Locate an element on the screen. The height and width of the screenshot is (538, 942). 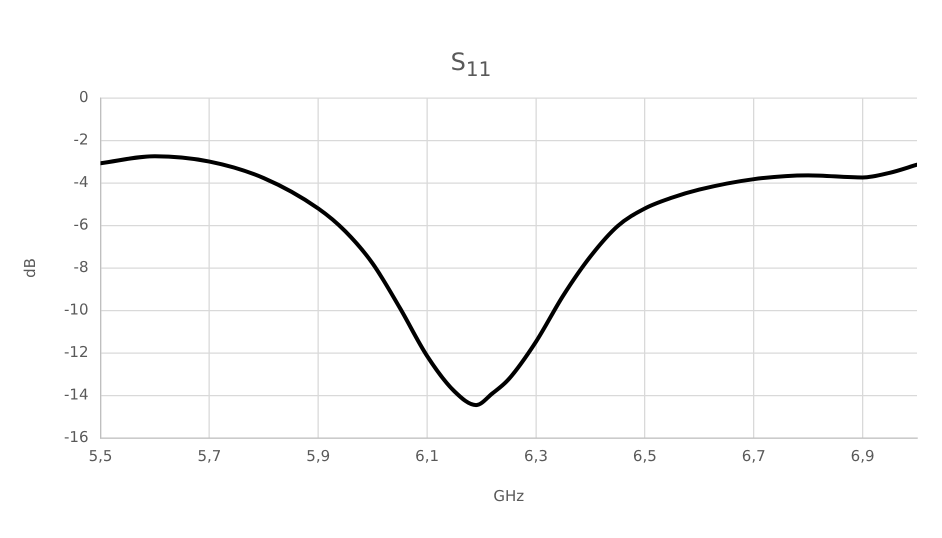
y-tick-label: -8 is located at coordinates (81, 267).